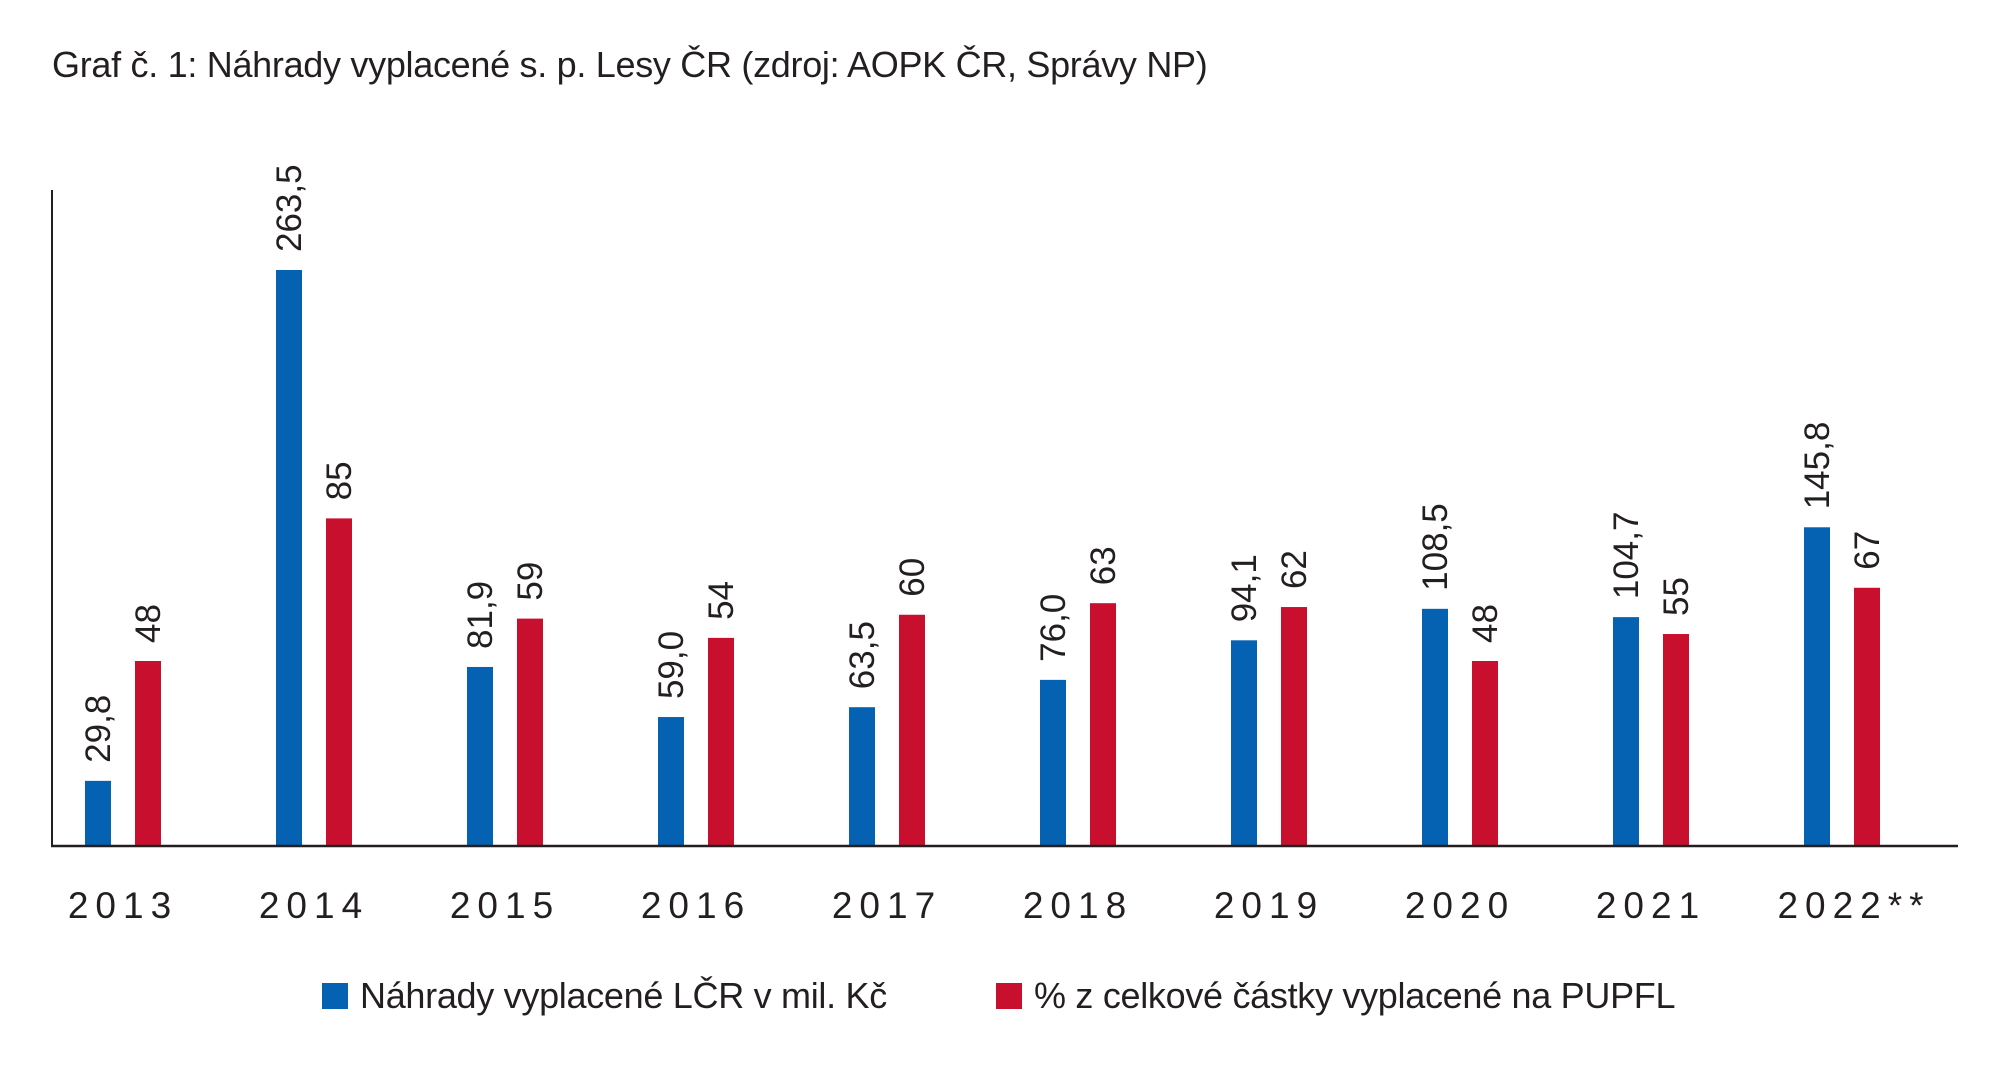 This screenshot has width=2000, height=1076. Describe the element at coordinates (289, 208) in the screenshot. I see `data-label-series1-2014: 263,5` at that location.